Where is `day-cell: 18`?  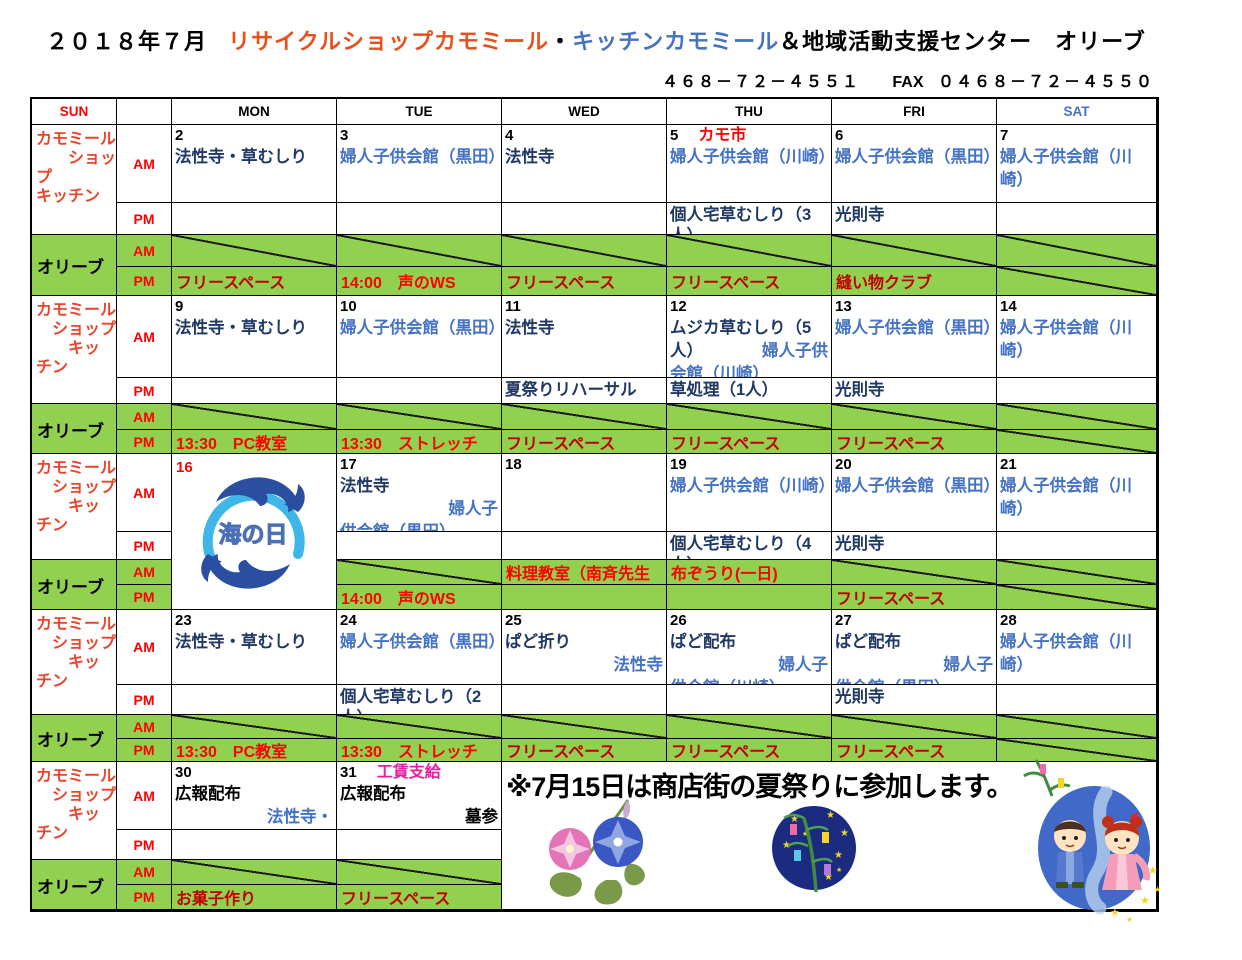
day-cell: 18 is located at coordinates (584, 493).